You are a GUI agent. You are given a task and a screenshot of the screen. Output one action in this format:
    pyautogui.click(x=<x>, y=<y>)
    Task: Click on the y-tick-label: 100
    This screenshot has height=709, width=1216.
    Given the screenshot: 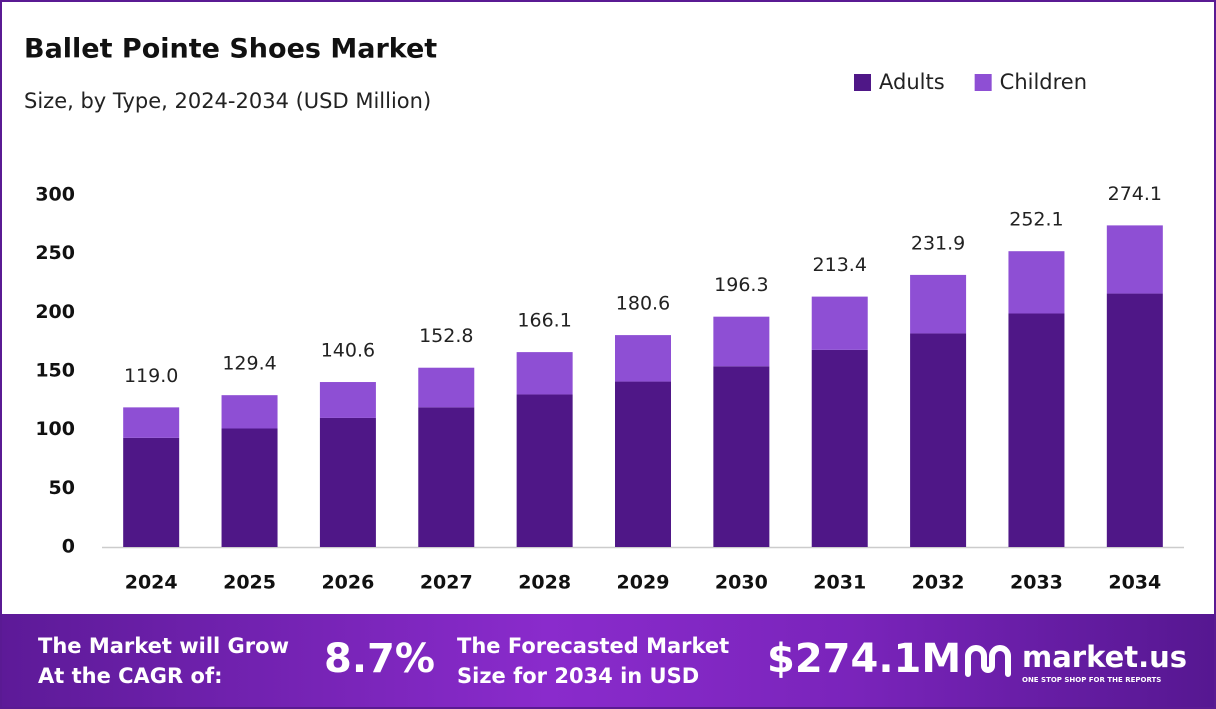 What is the action you would take?
    pyautogui.click(x=55, y=429)
    